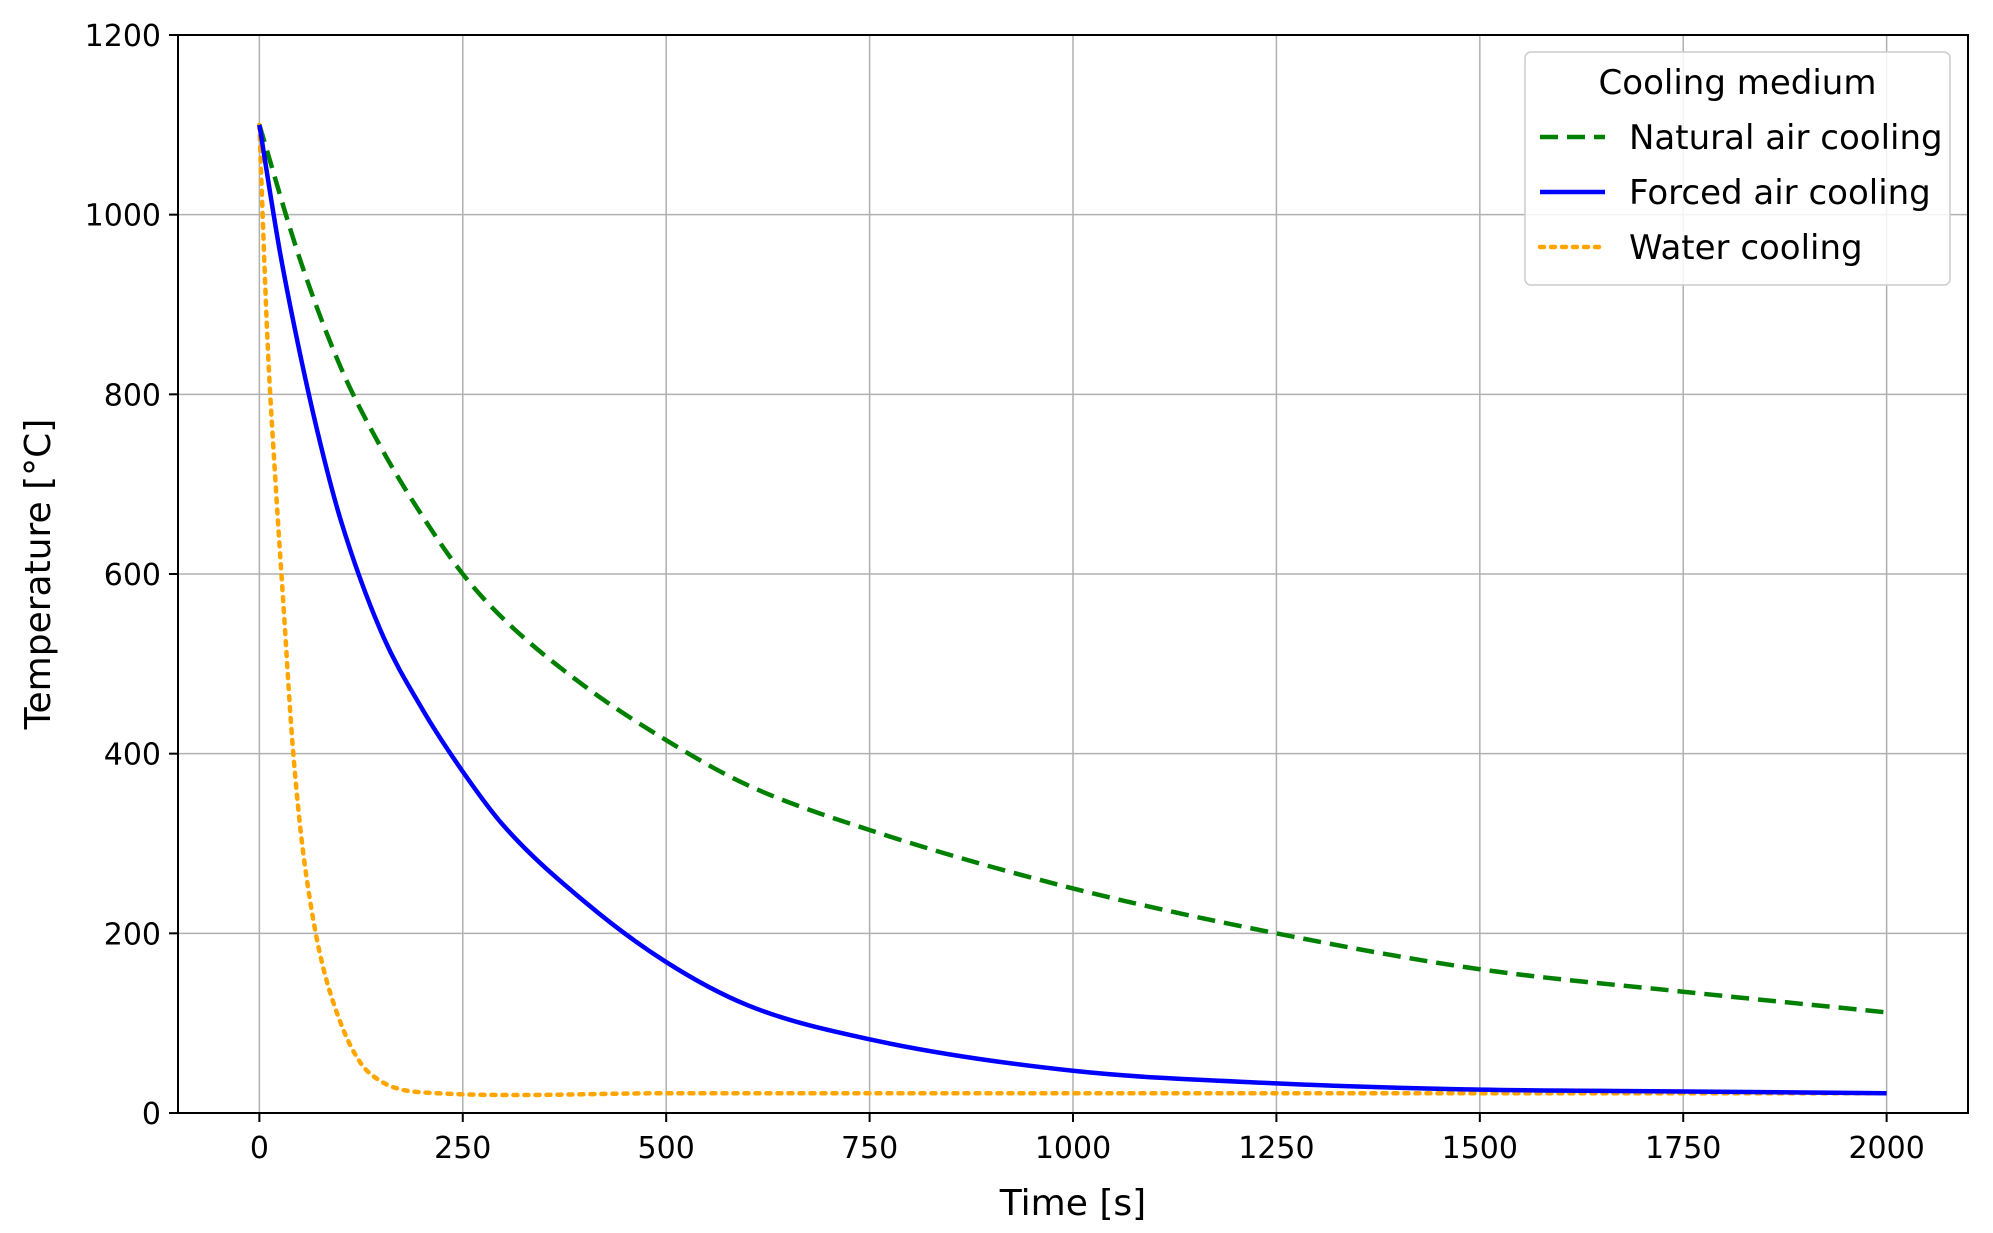 The width and height of the screenshot is (1993, 1233). What do you see at coordinates (1276, 1148) in the screenshot?
I see `x-tick-label: 1250` at bounding box center [1276, 1148].